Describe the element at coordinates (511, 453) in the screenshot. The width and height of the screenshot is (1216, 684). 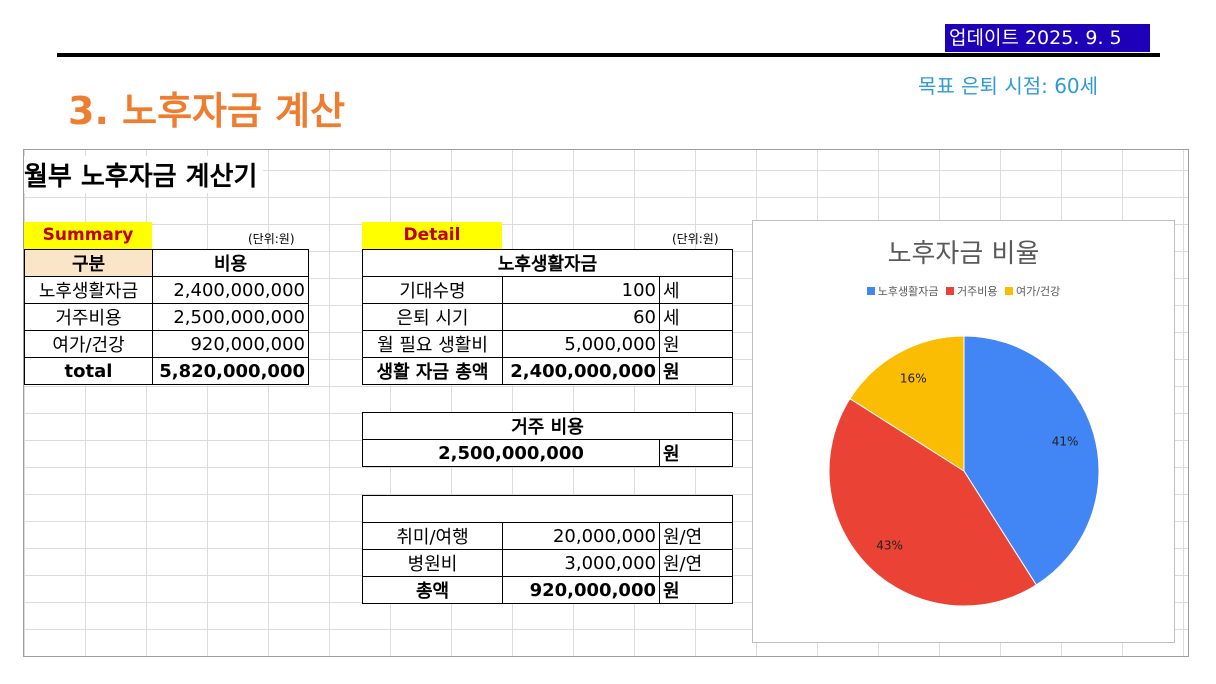
I see `housing-value: 2,500,000,000` at that location.